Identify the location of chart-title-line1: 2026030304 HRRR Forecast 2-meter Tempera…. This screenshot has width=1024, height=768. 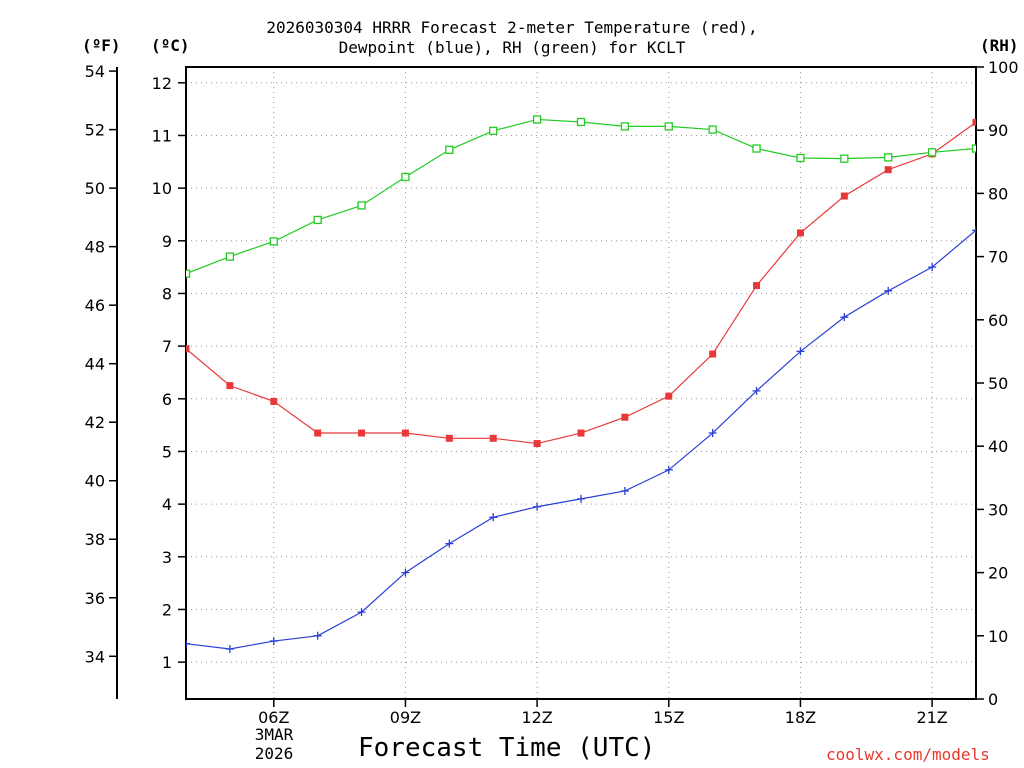
(512, 27).